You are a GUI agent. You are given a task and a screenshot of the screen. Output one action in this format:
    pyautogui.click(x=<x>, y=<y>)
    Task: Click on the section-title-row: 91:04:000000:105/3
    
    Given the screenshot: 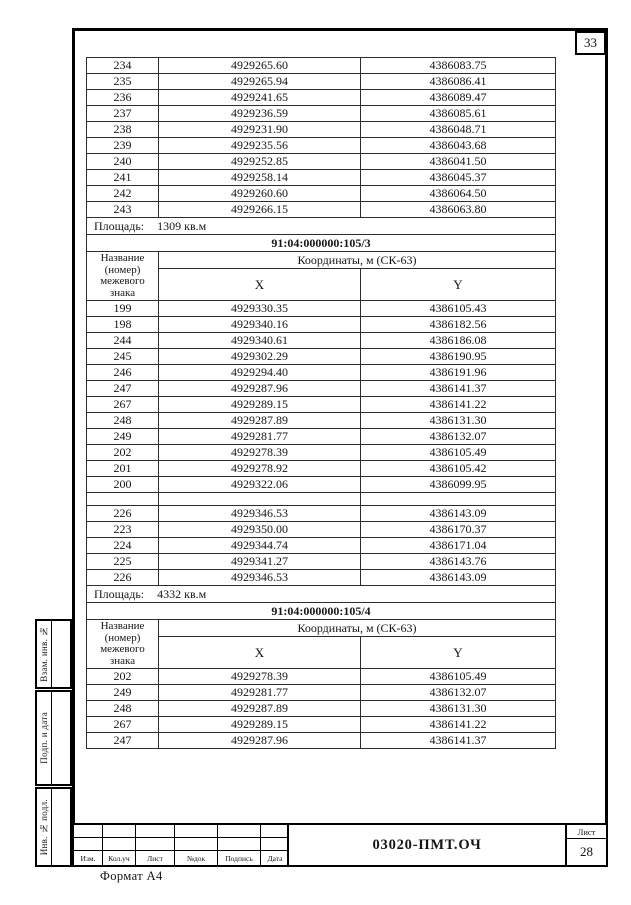 What is the action you would take?
    pyautogui.click(x=321, y=243)
    